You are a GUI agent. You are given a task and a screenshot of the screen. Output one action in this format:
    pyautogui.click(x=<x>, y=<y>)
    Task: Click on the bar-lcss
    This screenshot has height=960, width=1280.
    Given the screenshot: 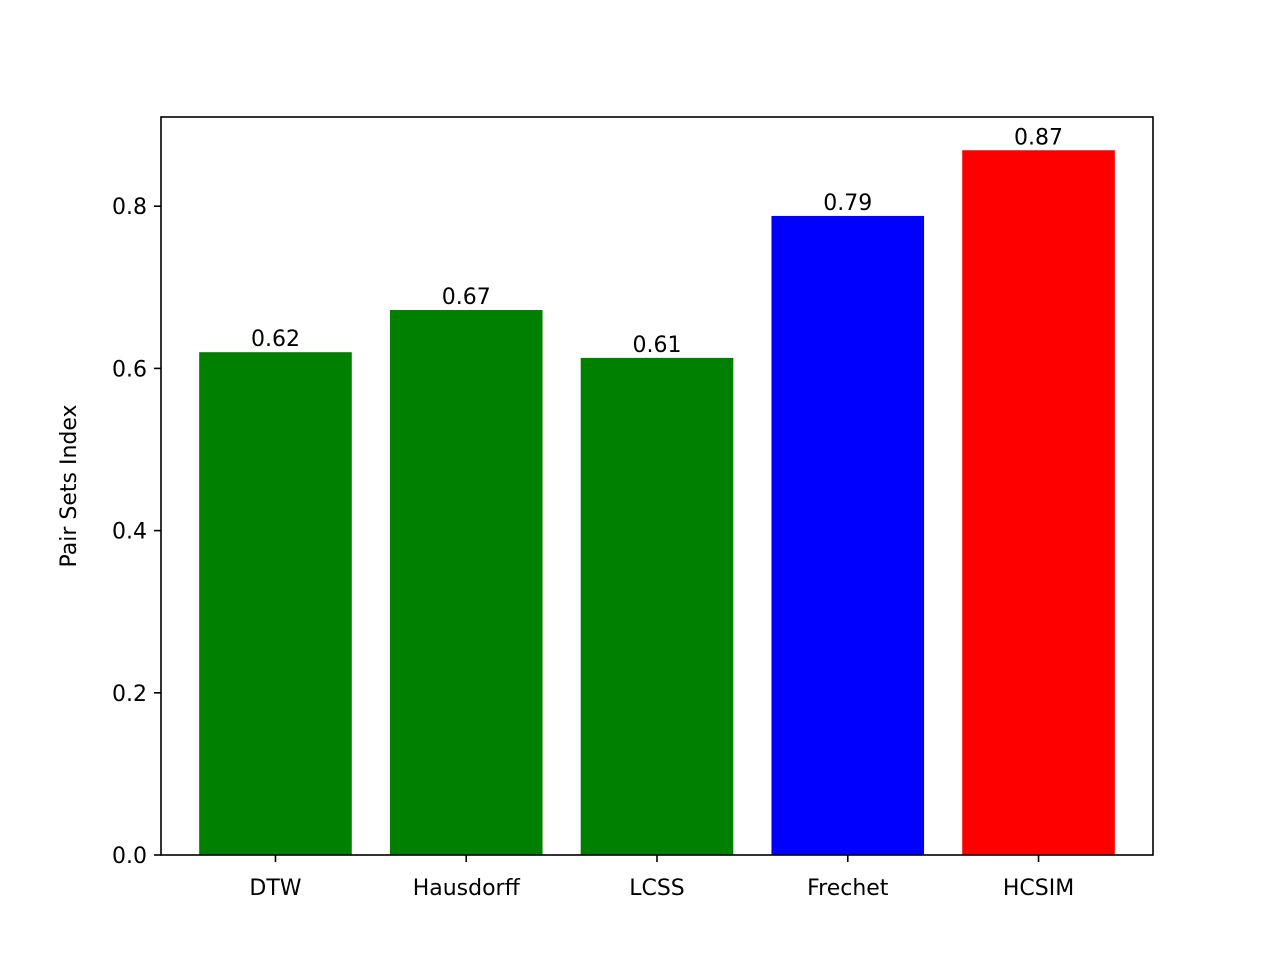 What is the action you would take?
    pyautogui.click(x=657, y=606)
    